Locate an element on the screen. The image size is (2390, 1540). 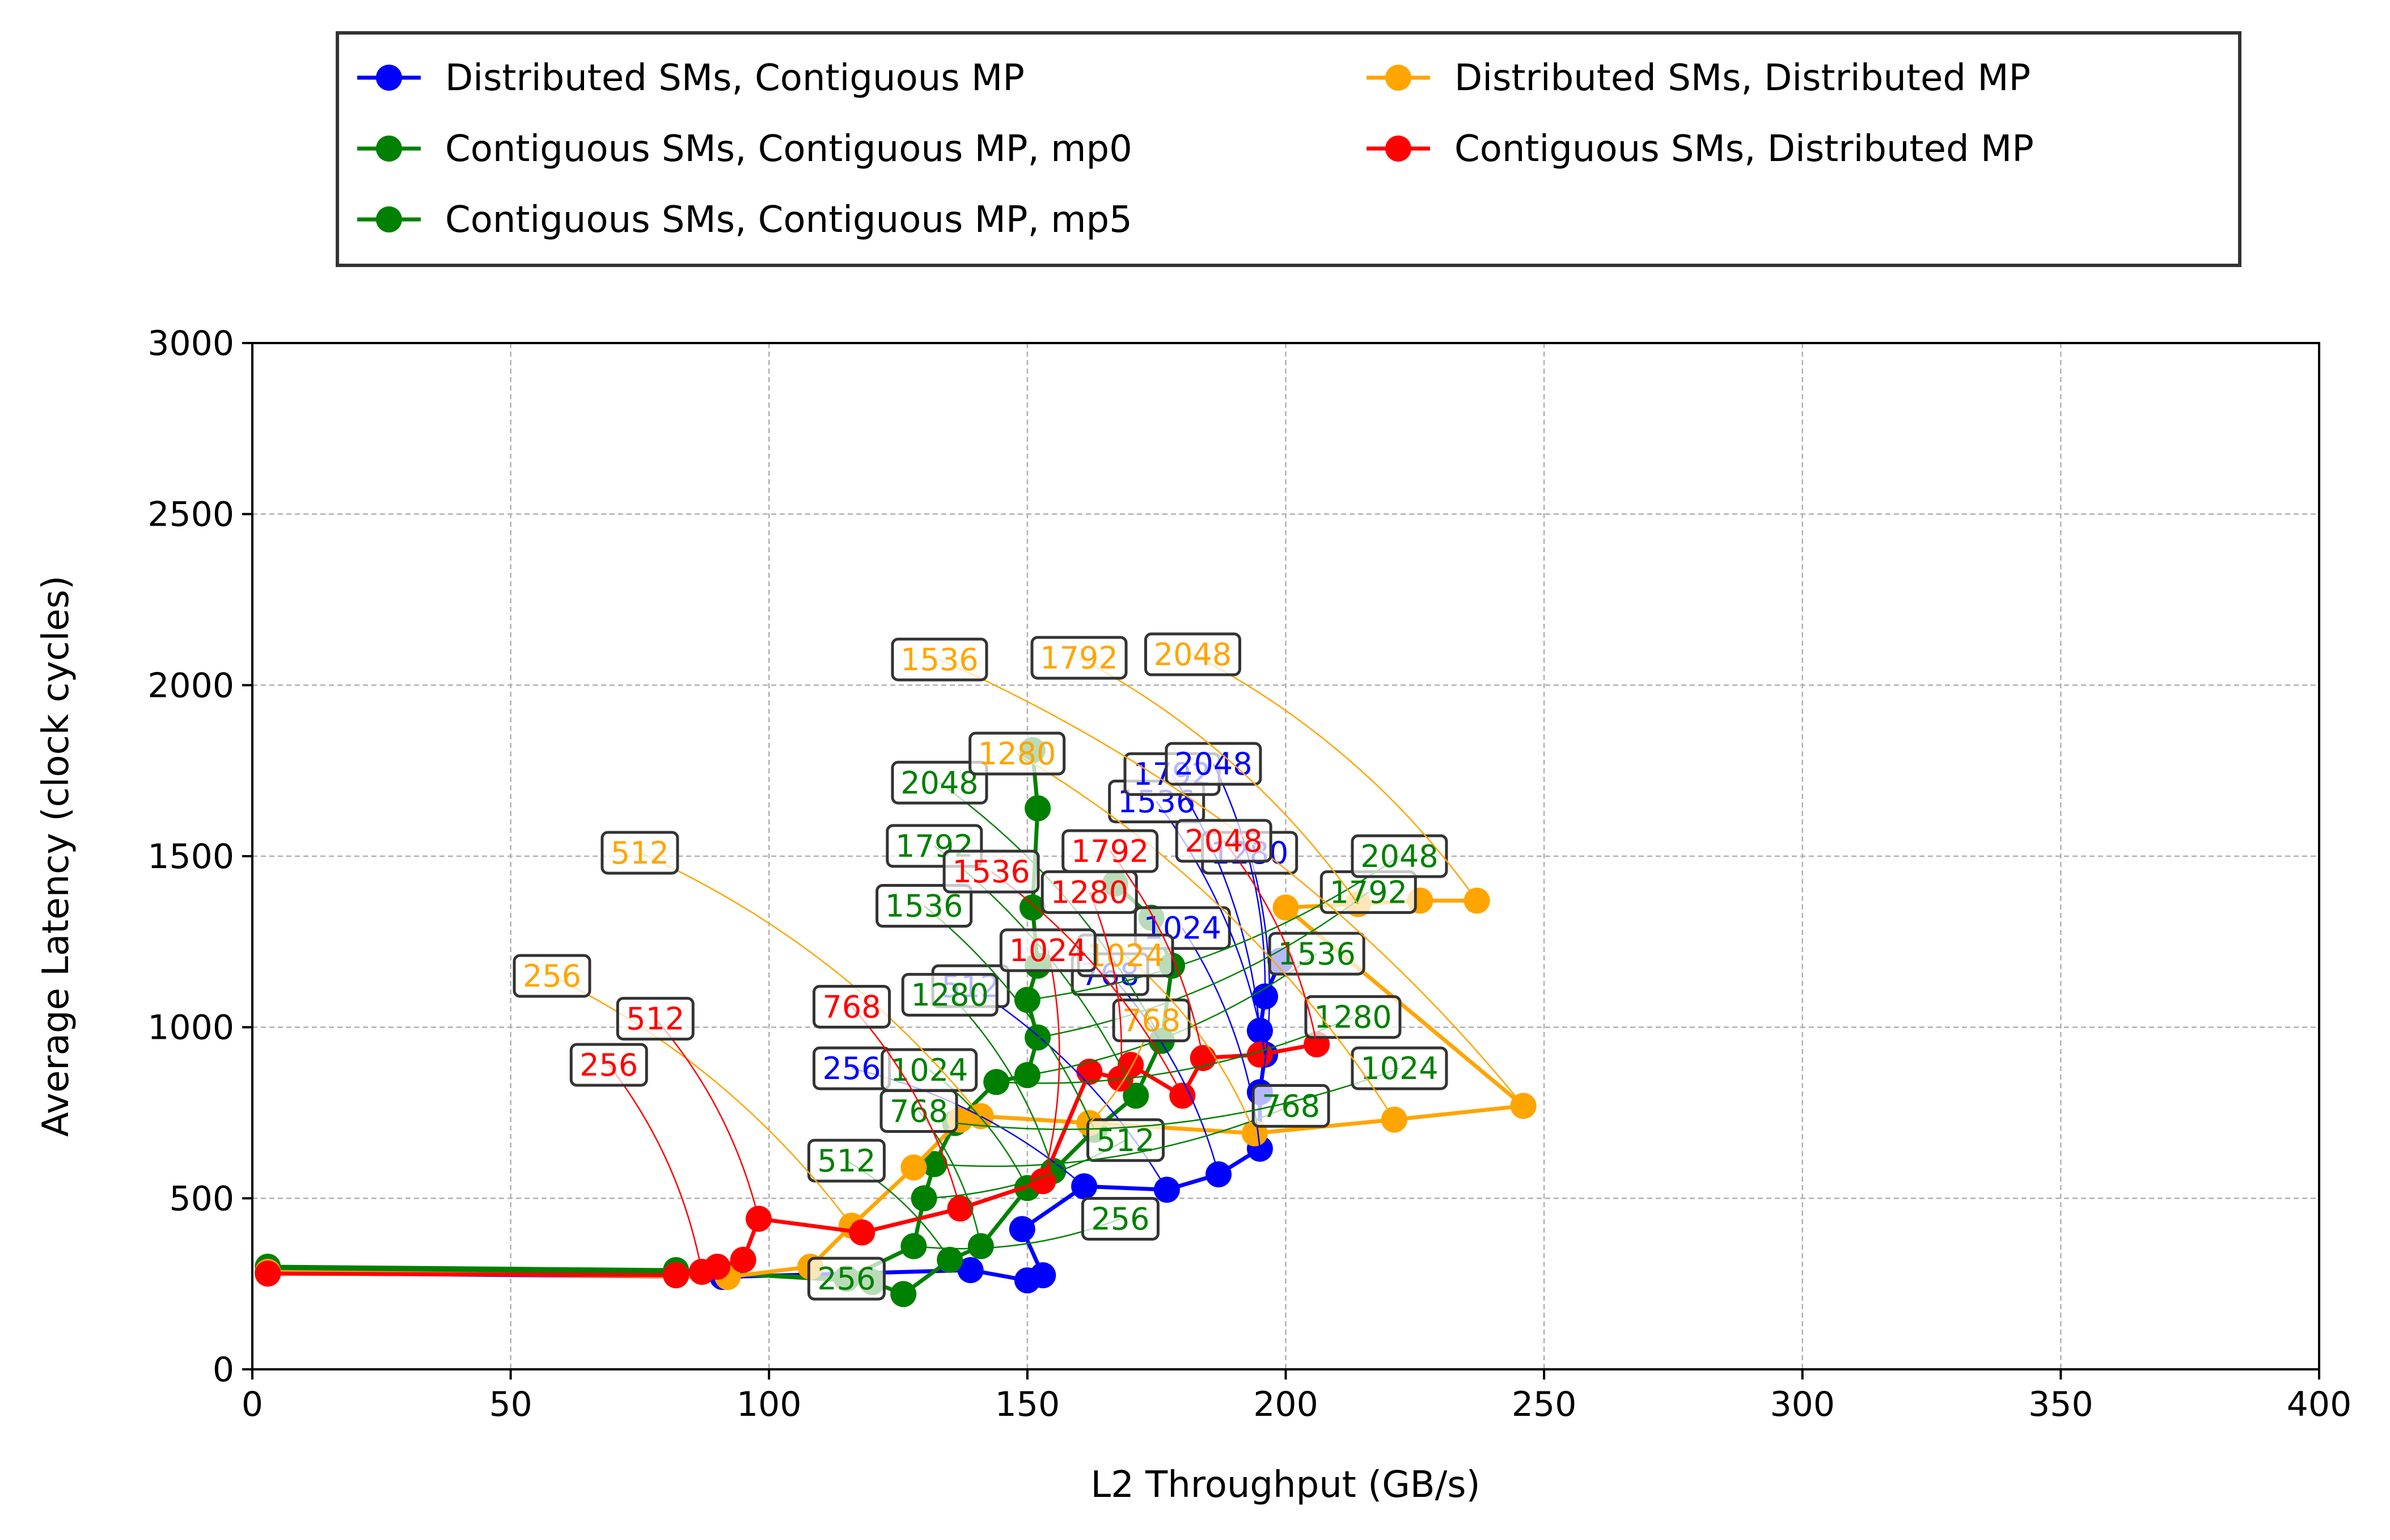
y-tick-label: 1500 is located at coordinates (190, 857).